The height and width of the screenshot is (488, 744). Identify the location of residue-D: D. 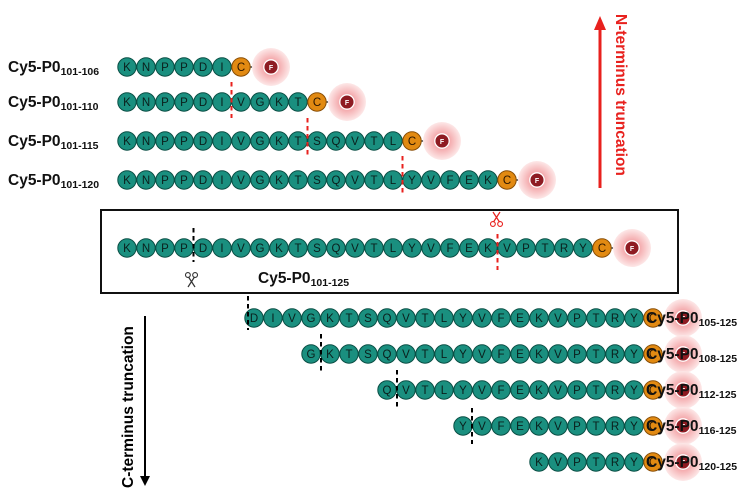
(203, 67).